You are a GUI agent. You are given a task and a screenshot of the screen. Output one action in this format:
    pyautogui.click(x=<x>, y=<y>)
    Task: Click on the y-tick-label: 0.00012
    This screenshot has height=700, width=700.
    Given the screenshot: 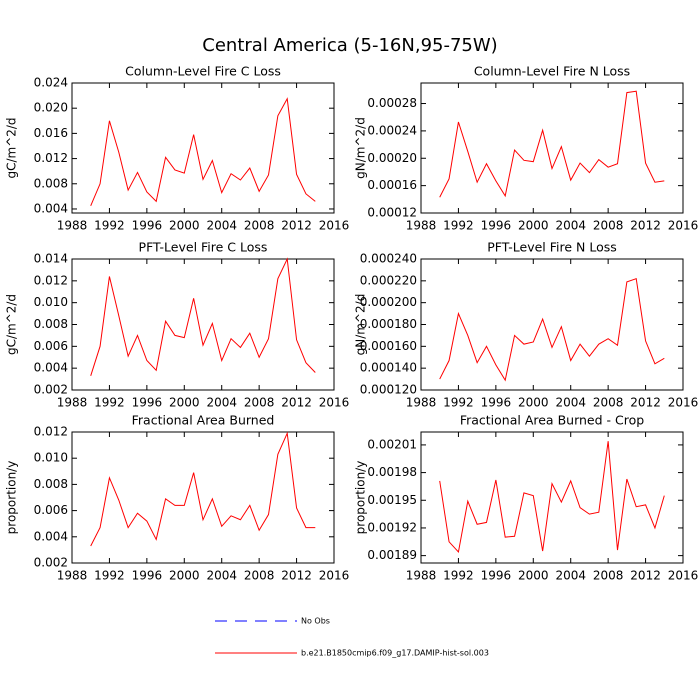 What is the action you would take?
    pyautogui.click(x=392, y=213)
    